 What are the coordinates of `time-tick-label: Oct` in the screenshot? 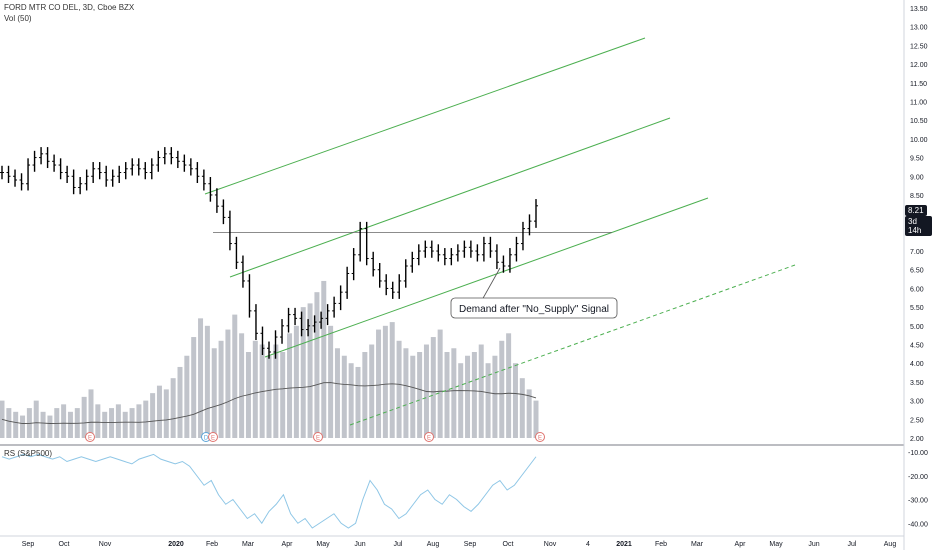 It's located at (508, 544).